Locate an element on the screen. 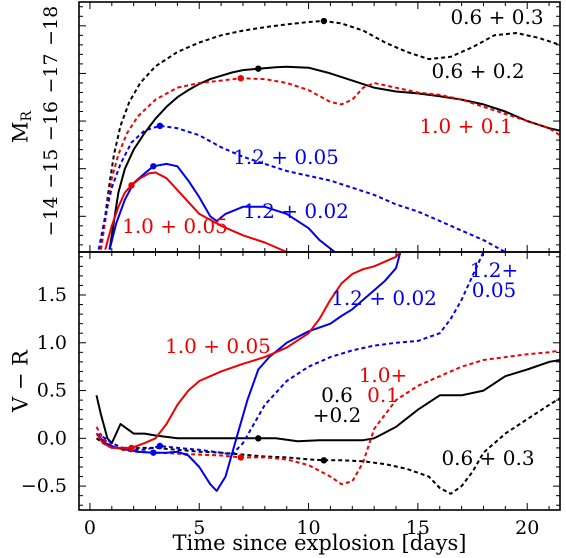 The height and width of the screenshot is (558, 566). y-tick-label: 1.5 is located at coordinates (52, 295).